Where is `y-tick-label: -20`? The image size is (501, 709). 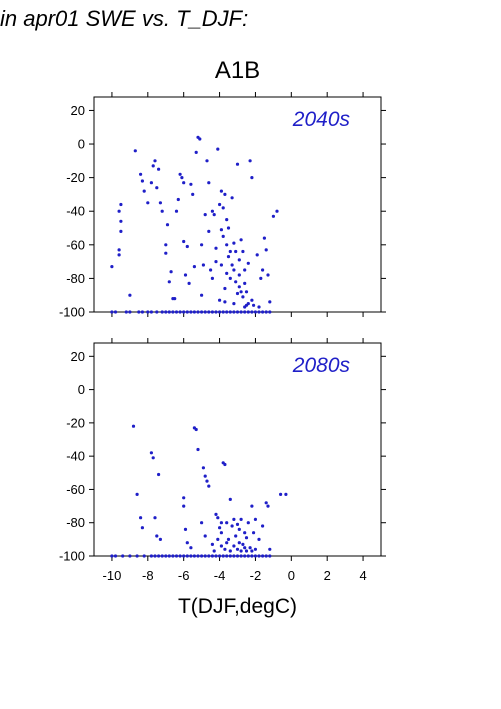 y-tick-label: -20 is located at coordinates (75, 422).